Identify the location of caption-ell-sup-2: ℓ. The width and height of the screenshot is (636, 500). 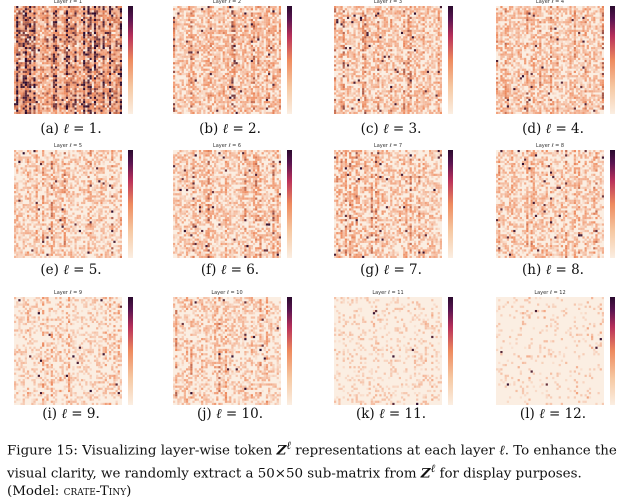
(433, 468).